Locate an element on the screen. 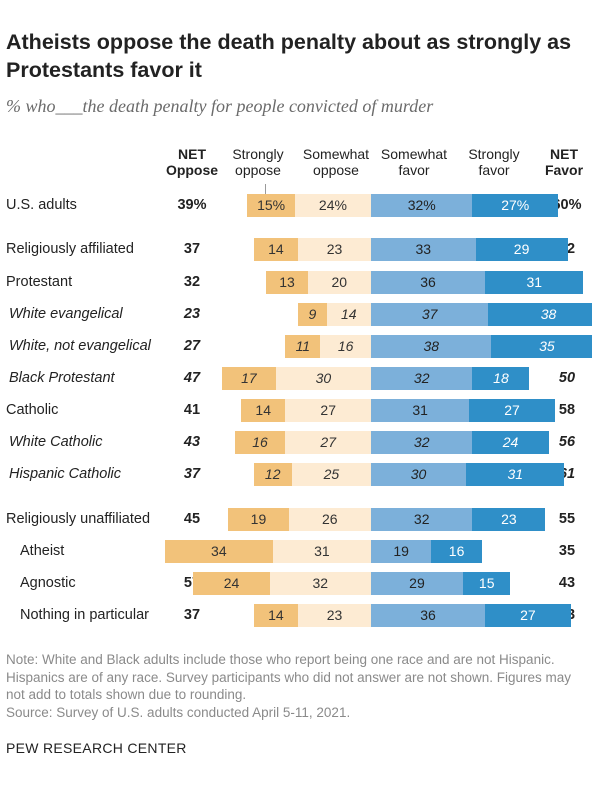  bar-segment-strongly-oppose: 19 is located at coordinates (258, 519).